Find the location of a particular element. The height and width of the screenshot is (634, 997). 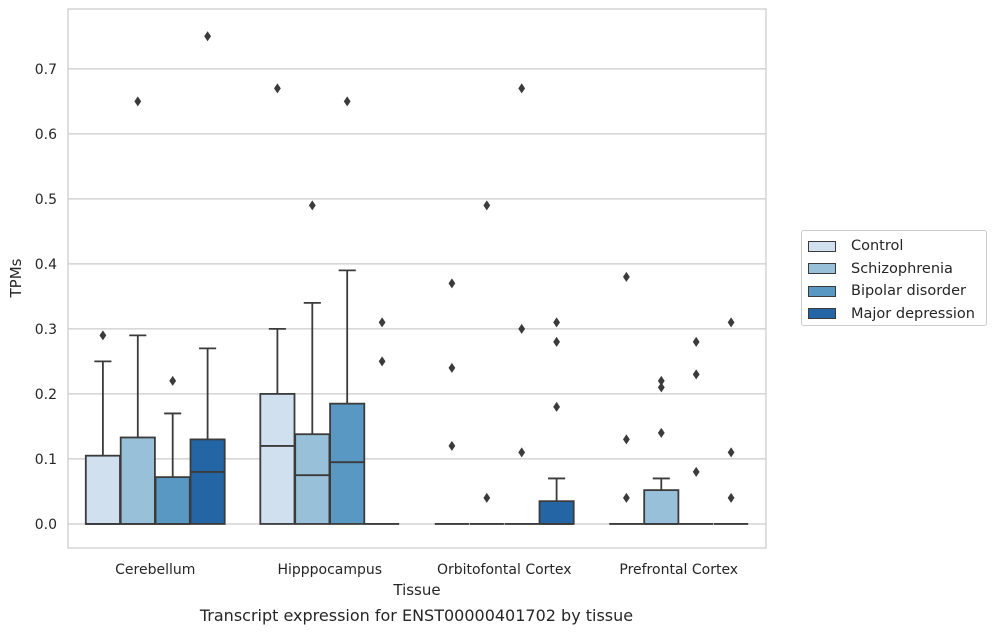

x-tick-cerebellum: Cerebellum is located at coordinates (155, 570).